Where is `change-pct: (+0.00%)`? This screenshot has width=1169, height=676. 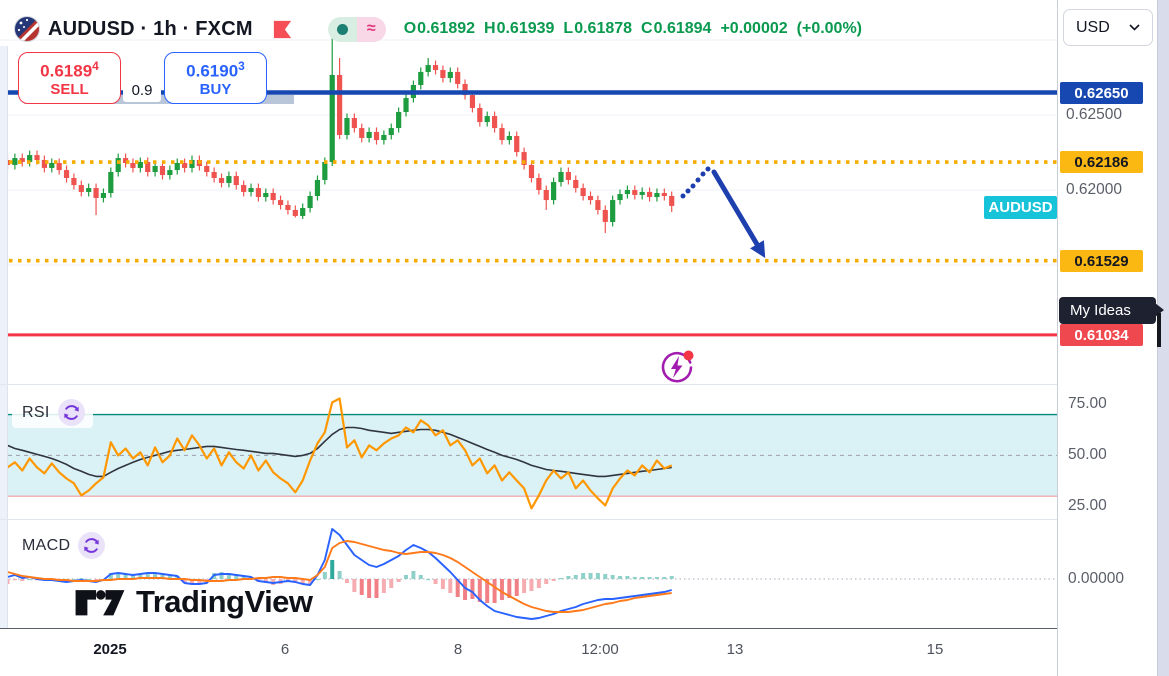
change-pct: (+0.00%) is located at coordinates (829, 28).